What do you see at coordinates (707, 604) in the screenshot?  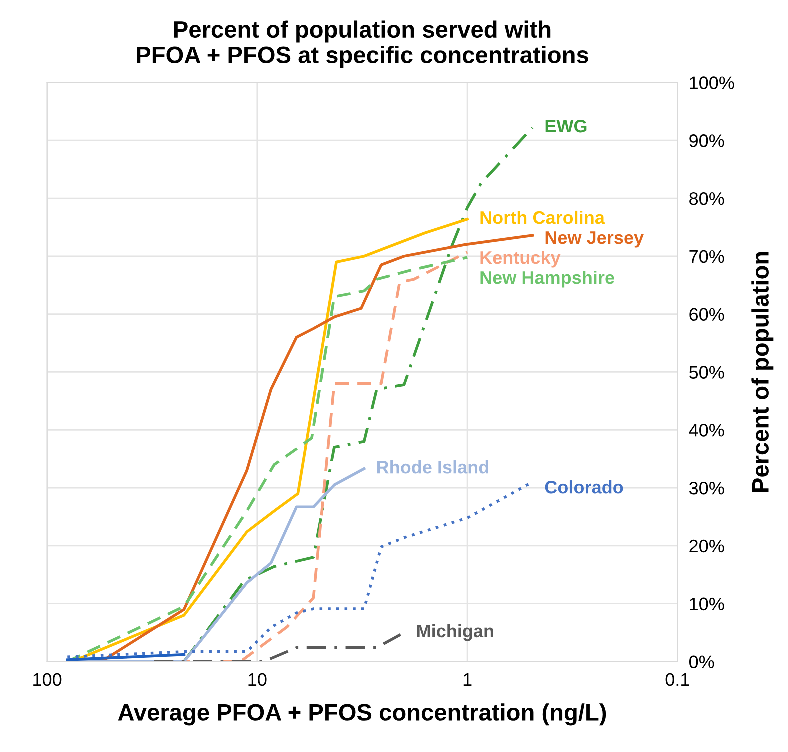 I see `y-tick-label: 10%` at bounding box center [707, 604].